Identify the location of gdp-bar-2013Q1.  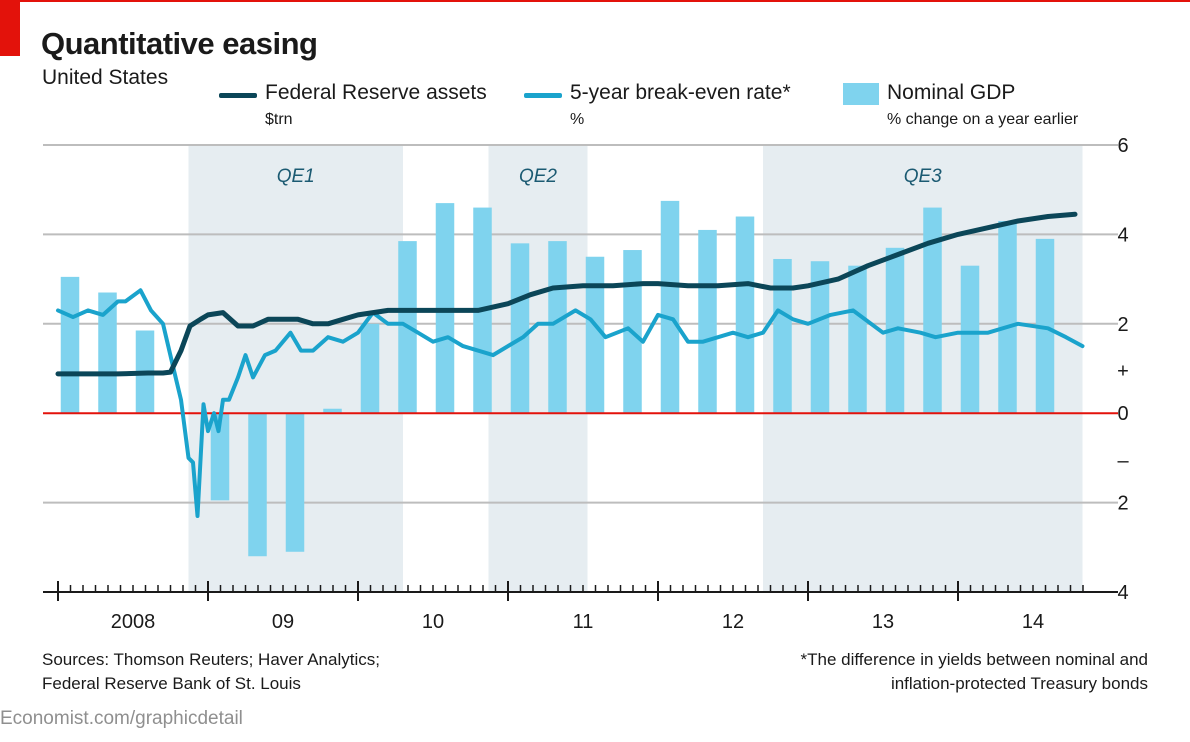
(820, 337).